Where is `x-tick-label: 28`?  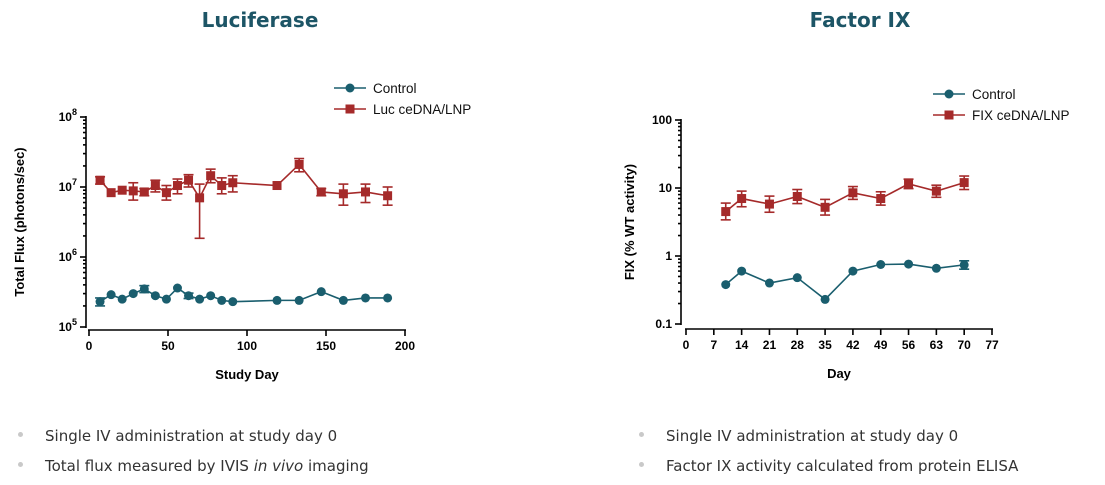 x-tick-label: 28 is located at coordinates (798, 345).